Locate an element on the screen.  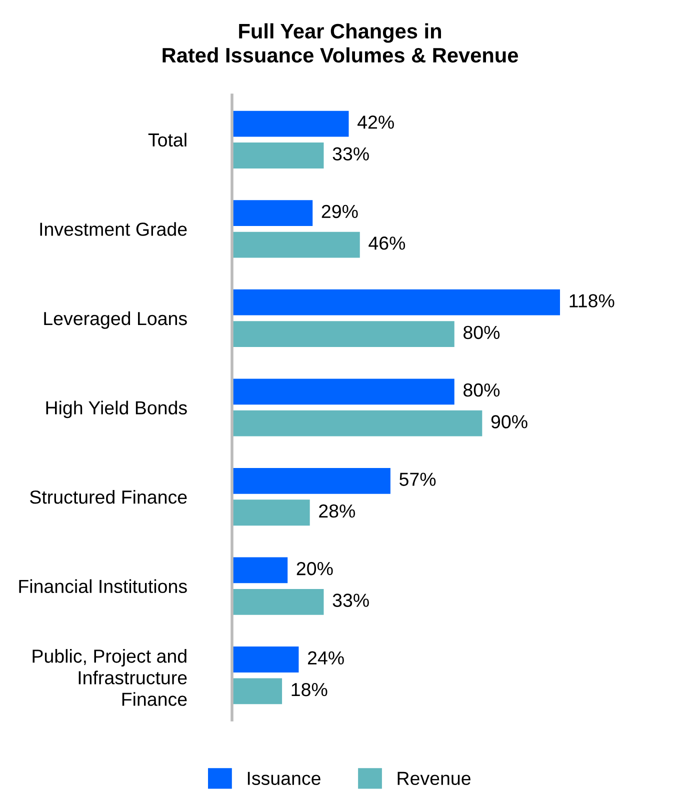
legend-label: Issuance is located at coordinates (284, 778).